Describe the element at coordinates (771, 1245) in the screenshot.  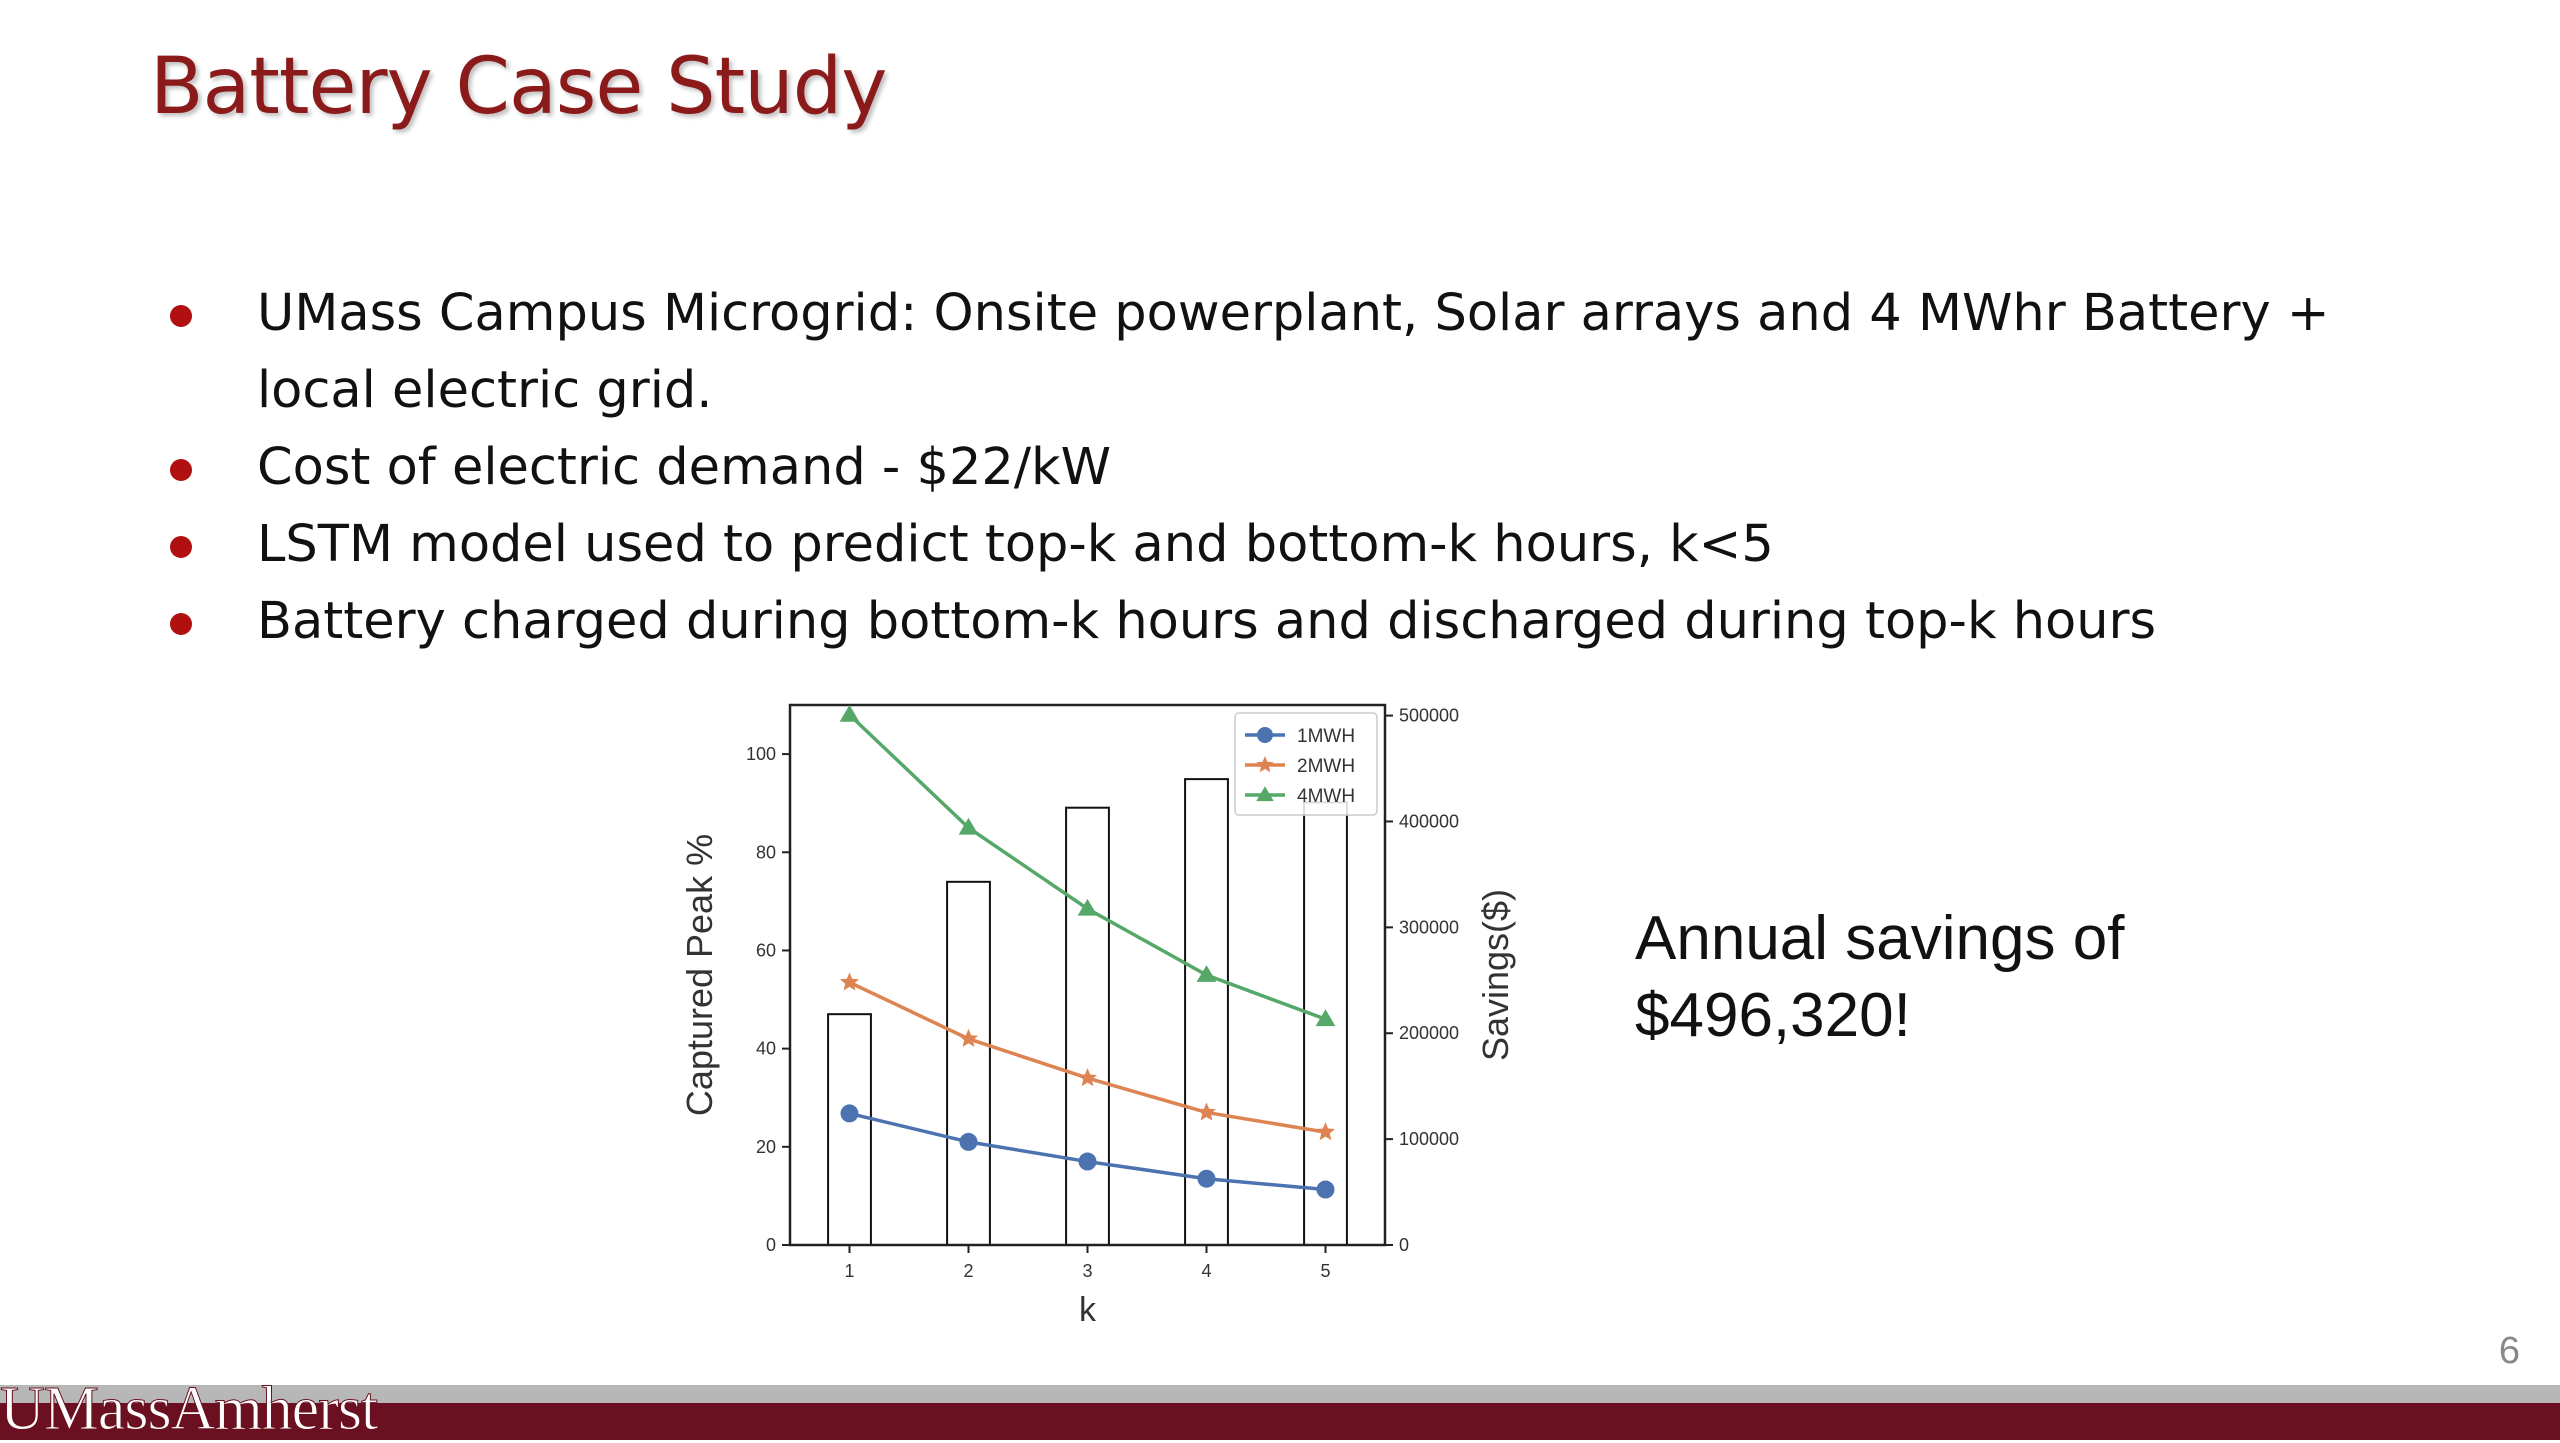
I see `y-left-tick-label: 0` at that location.